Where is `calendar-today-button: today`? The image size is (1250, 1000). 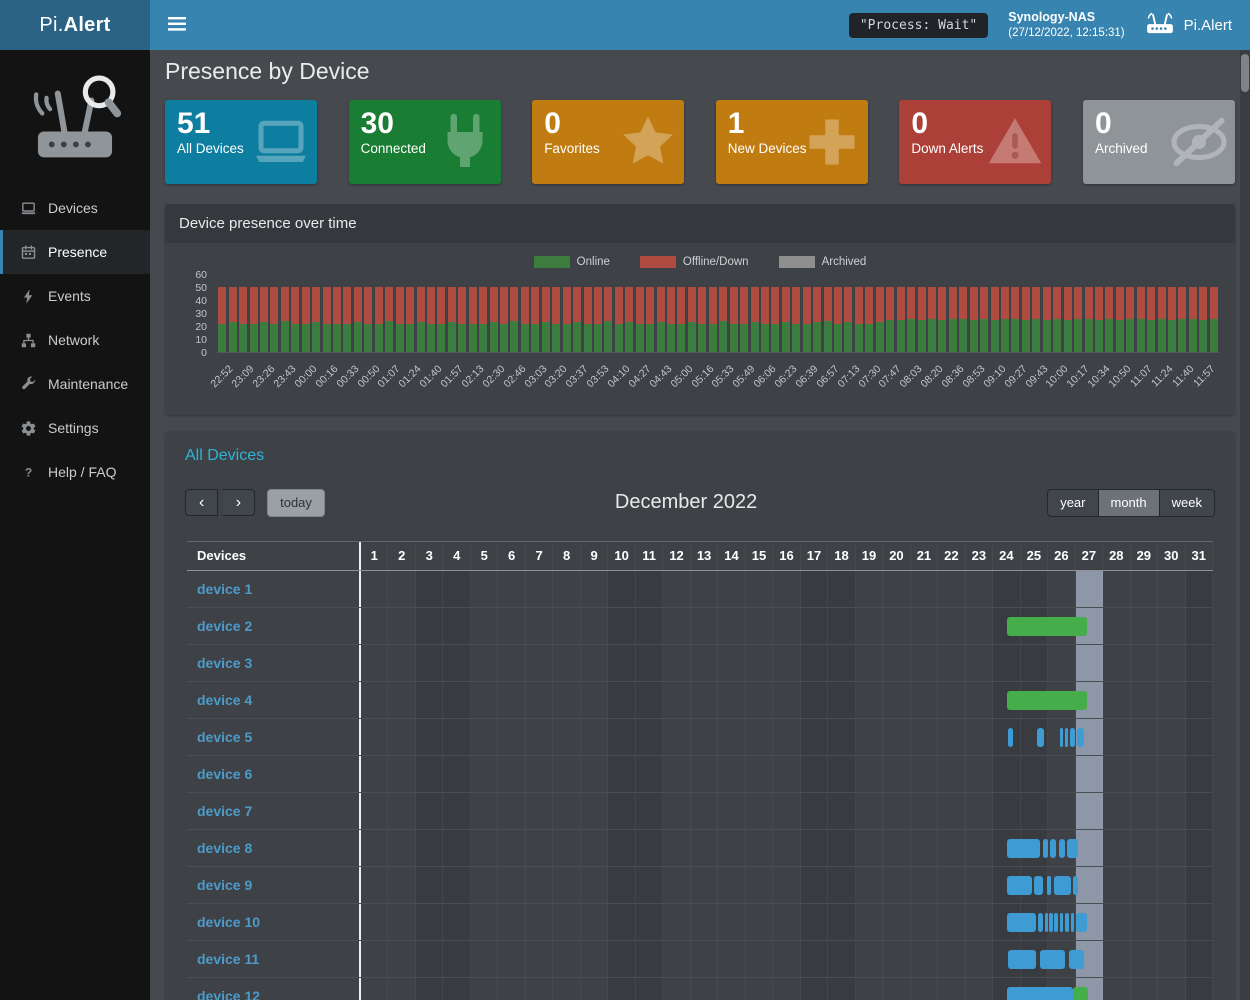 calendar-today-button: today is located at coordinates (296, 503).